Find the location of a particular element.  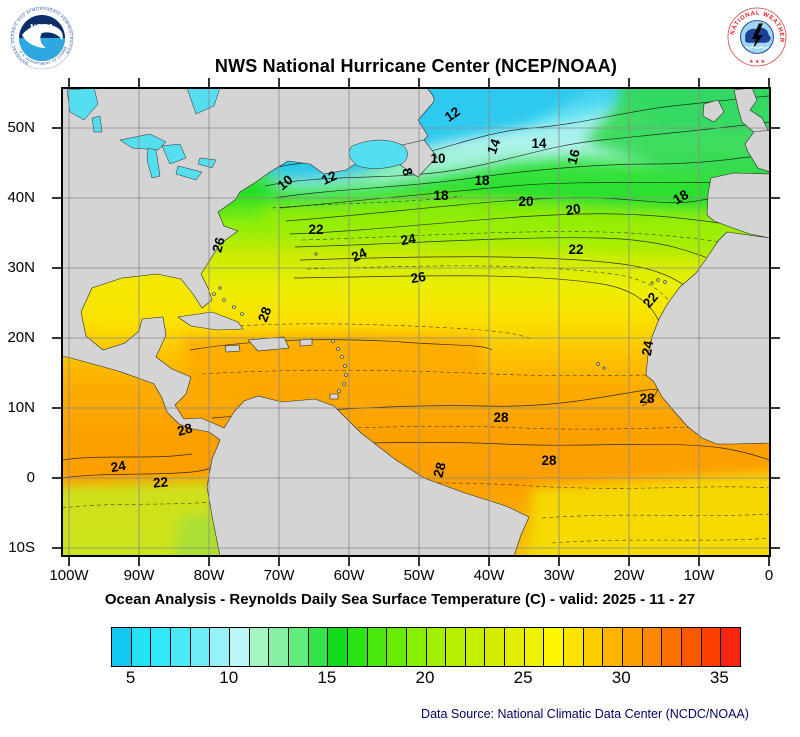

latitude-axis-labels: 50N 40N 30N 20N 10N 0 10S is located at coordinates (24, 322).